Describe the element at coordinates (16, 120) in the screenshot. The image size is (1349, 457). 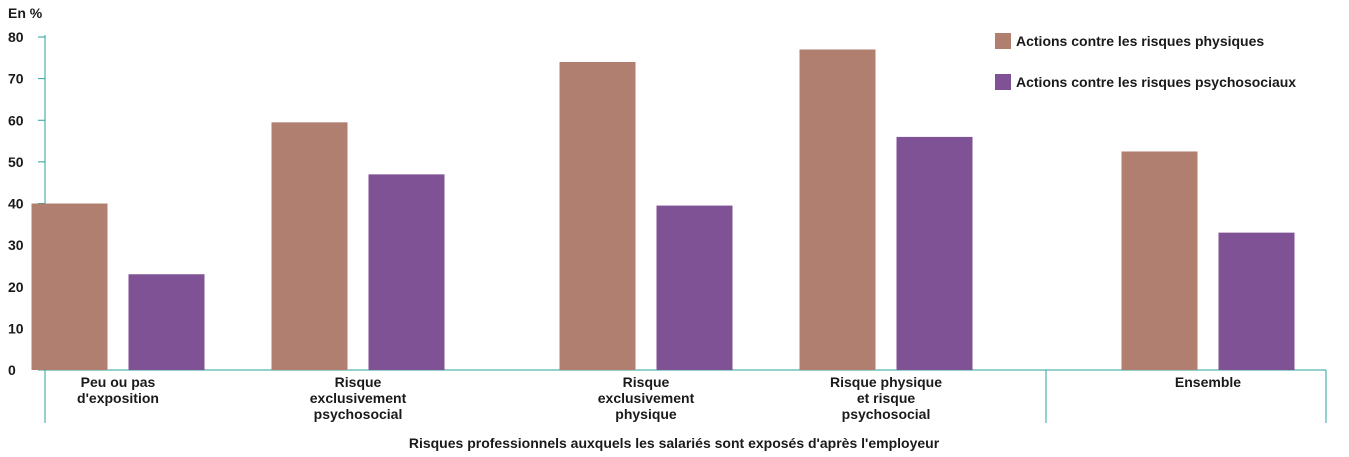
I see `y-tick-label: 60` at that location.